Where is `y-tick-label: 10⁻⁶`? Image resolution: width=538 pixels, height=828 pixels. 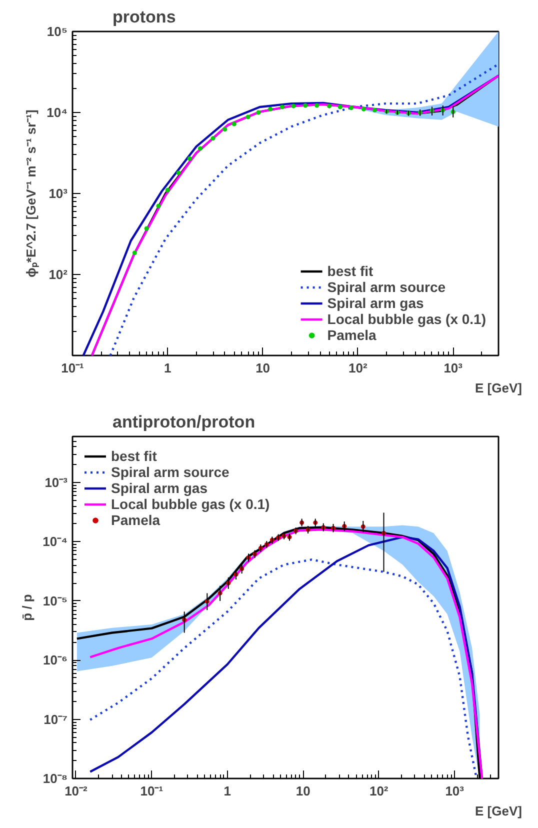 y-tick-label: 10⁻⁶ is located at coordinates (55, 660).